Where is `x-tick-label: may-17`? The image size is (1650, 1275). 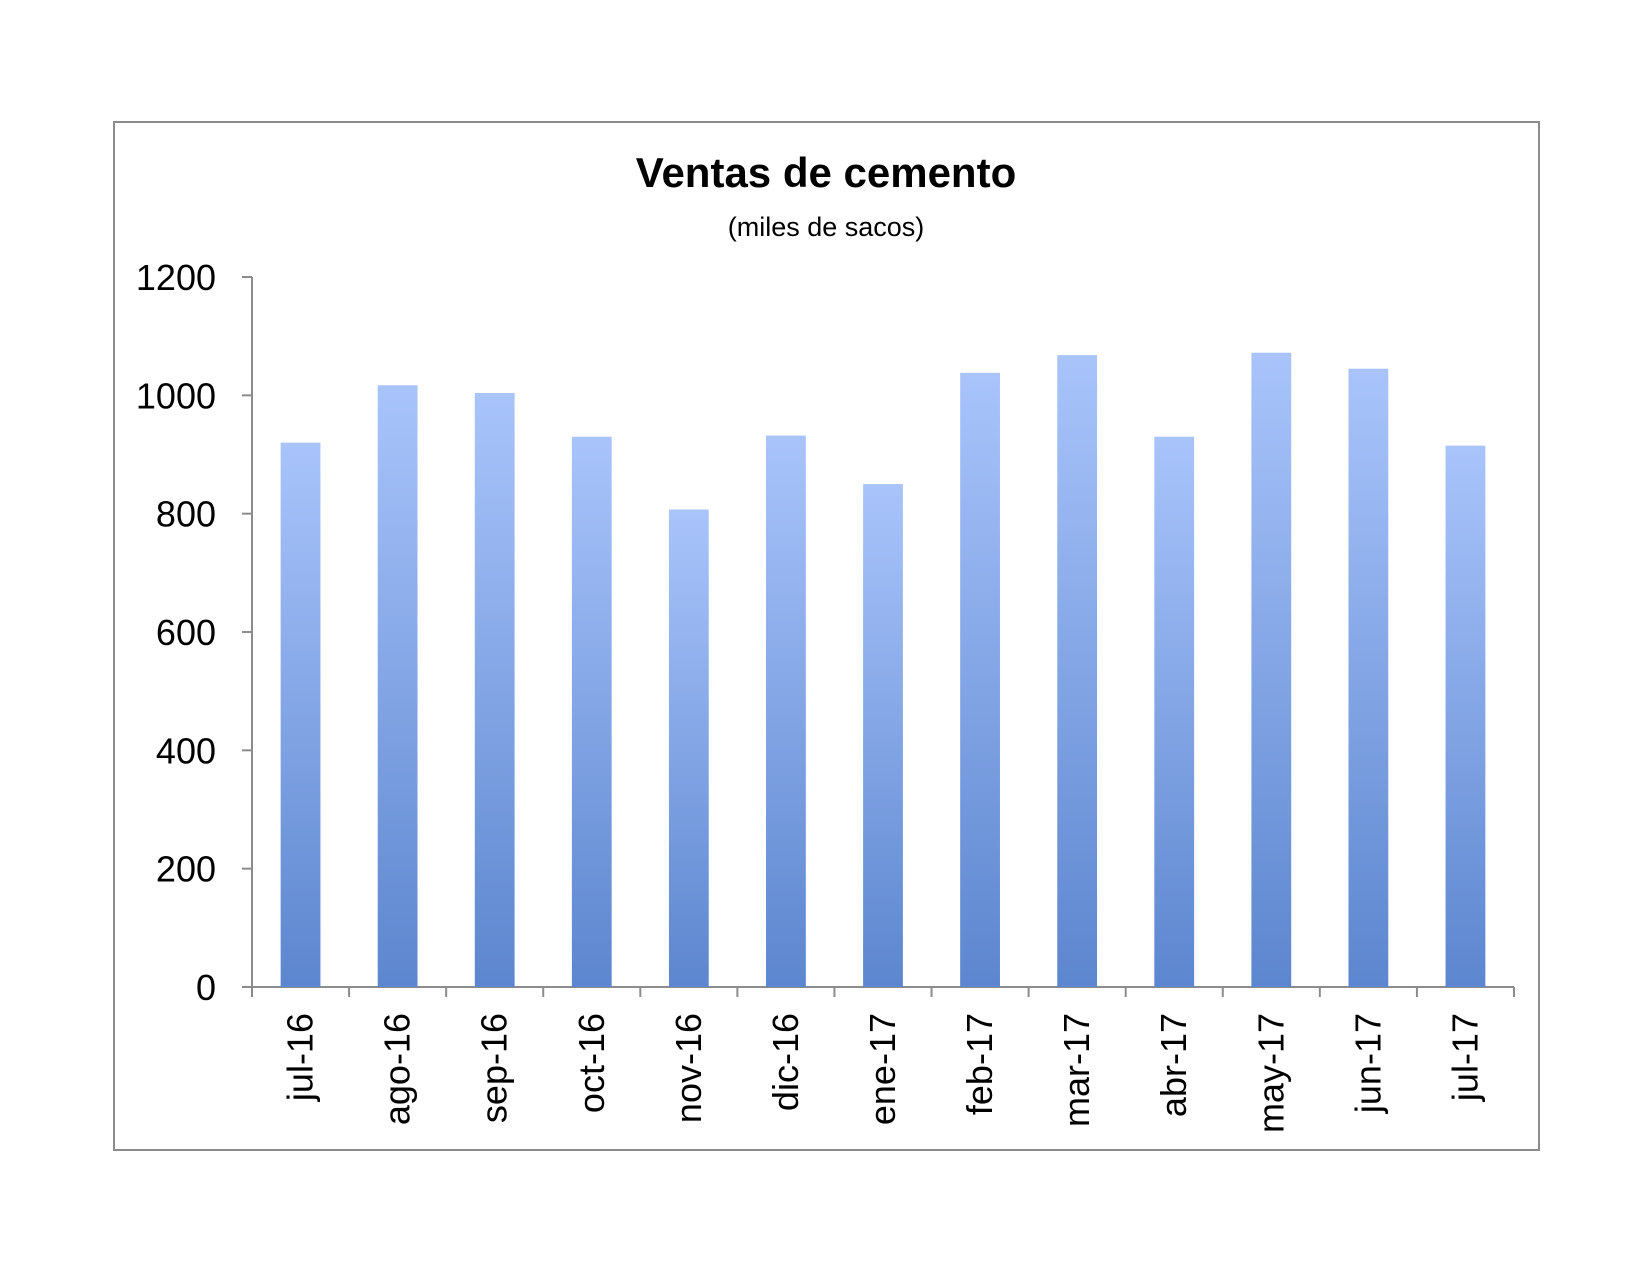 x-tick-label: may-17 is located at coordinates (1270, 1073).